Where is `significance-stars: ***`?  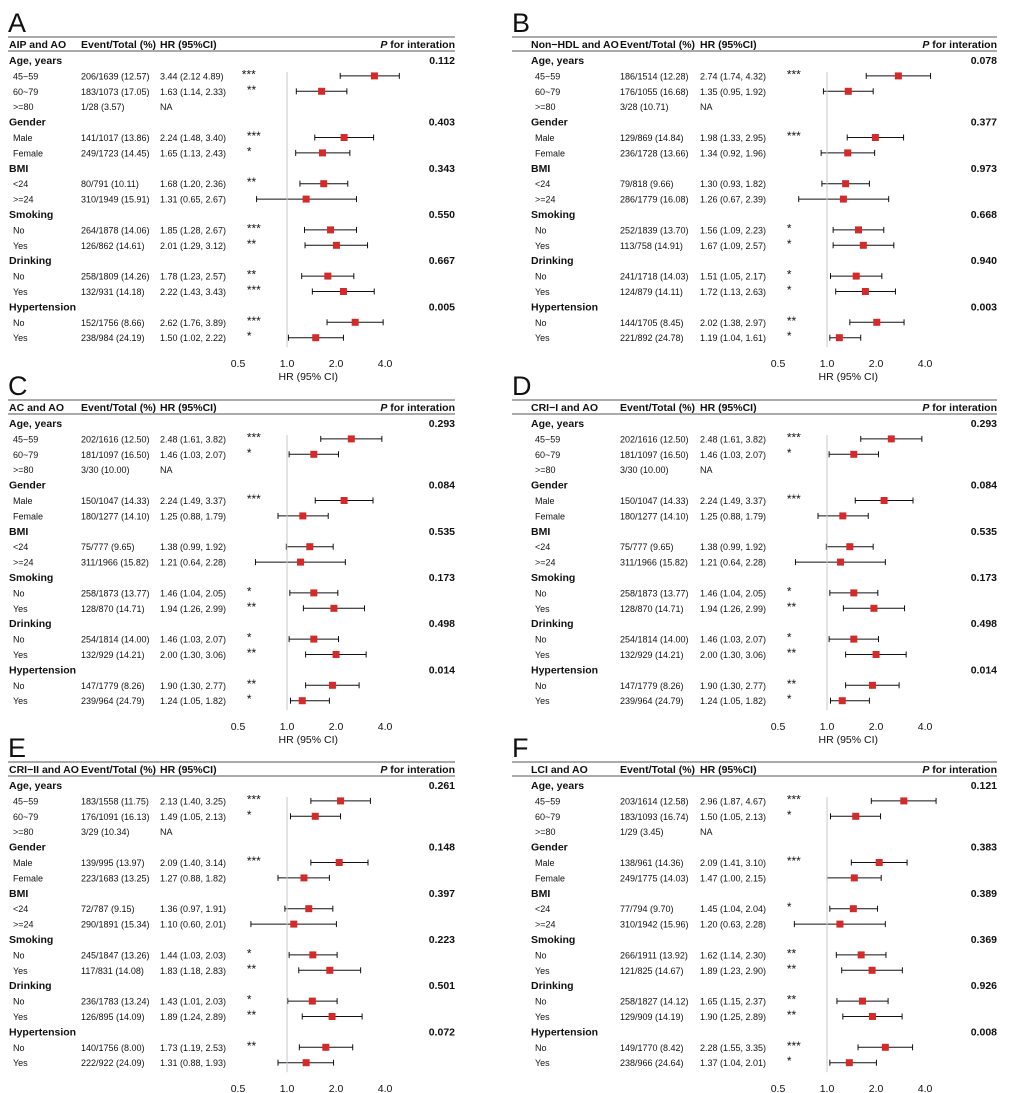
significance-stars: *** is located at coordinates (254, 290).